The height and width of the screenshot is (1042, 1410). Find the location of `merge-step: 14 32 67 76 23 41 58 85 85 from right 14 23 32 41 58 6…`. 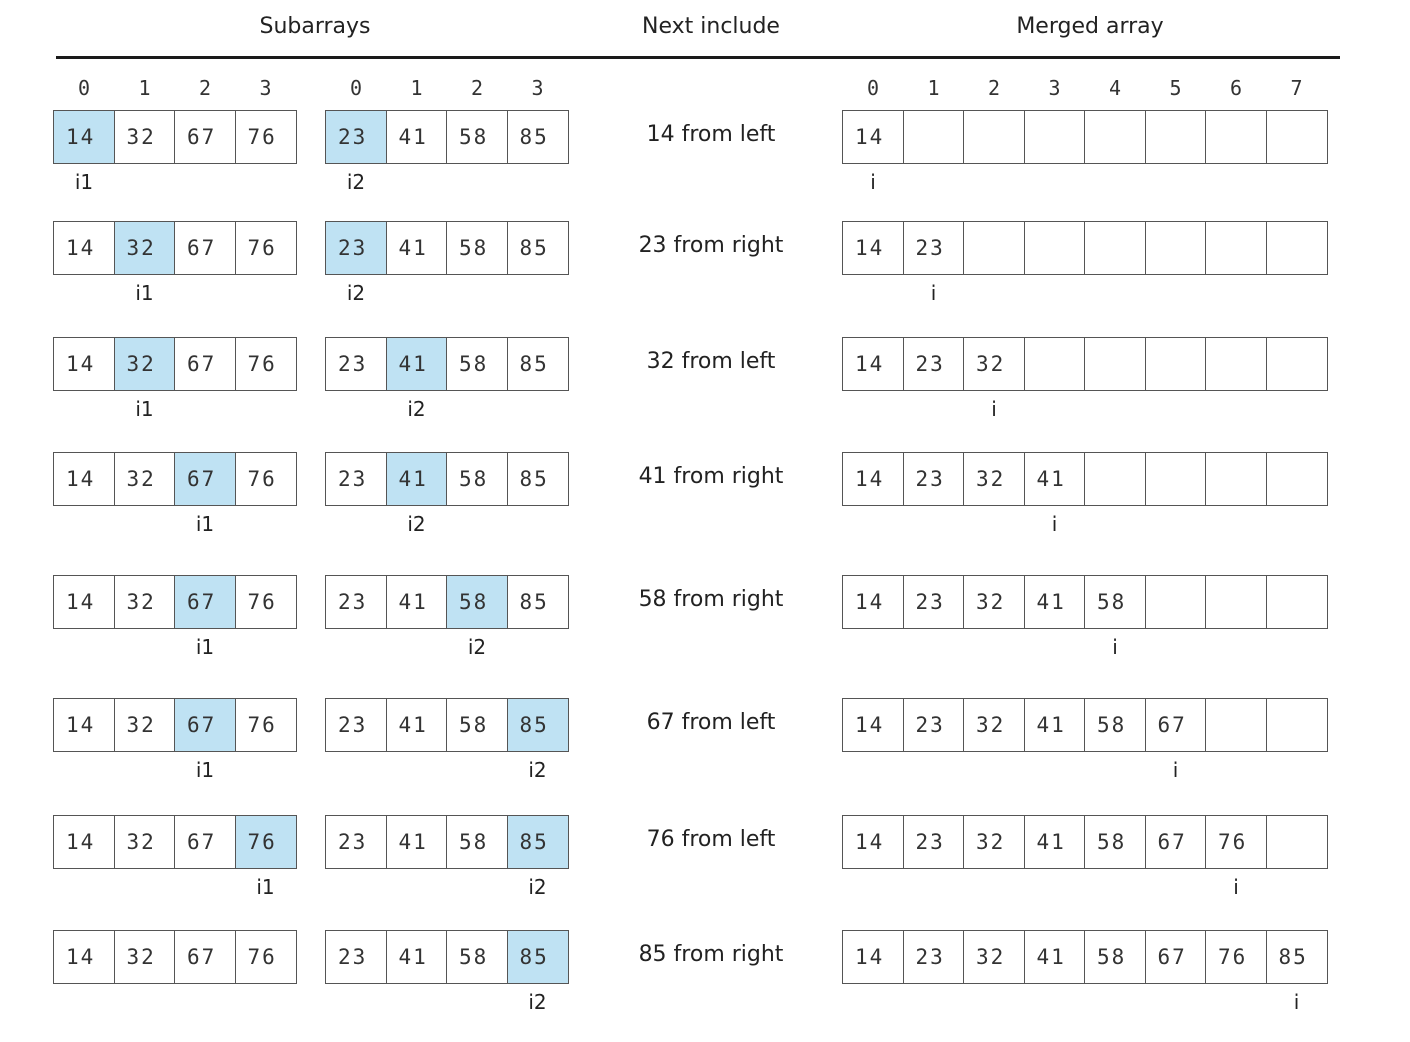

merge-step: 14 32 67 76 23 41 58 85 85 from right 14 23 32 41 58 6… is located at coordinates (705, 986).